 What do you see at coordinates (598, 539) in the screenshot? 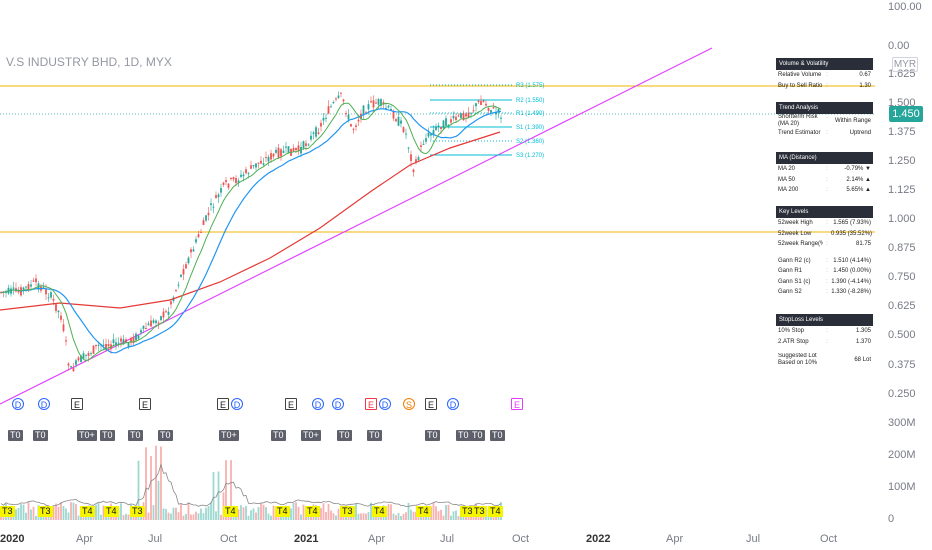
I see `time-axis-label: 2022` at bounding box center [598, 539].